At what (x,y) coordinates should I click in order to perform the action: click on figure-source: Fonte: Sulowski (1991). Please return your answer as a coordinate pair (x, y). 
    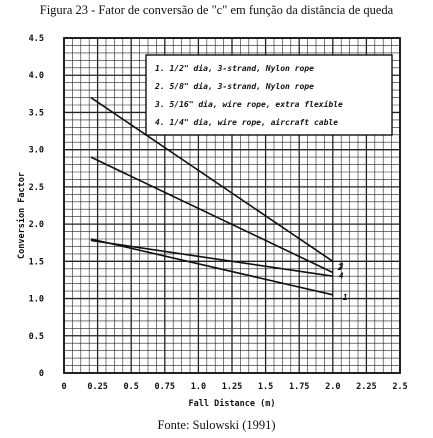
    Looking at the image, I should click on (216, 425).